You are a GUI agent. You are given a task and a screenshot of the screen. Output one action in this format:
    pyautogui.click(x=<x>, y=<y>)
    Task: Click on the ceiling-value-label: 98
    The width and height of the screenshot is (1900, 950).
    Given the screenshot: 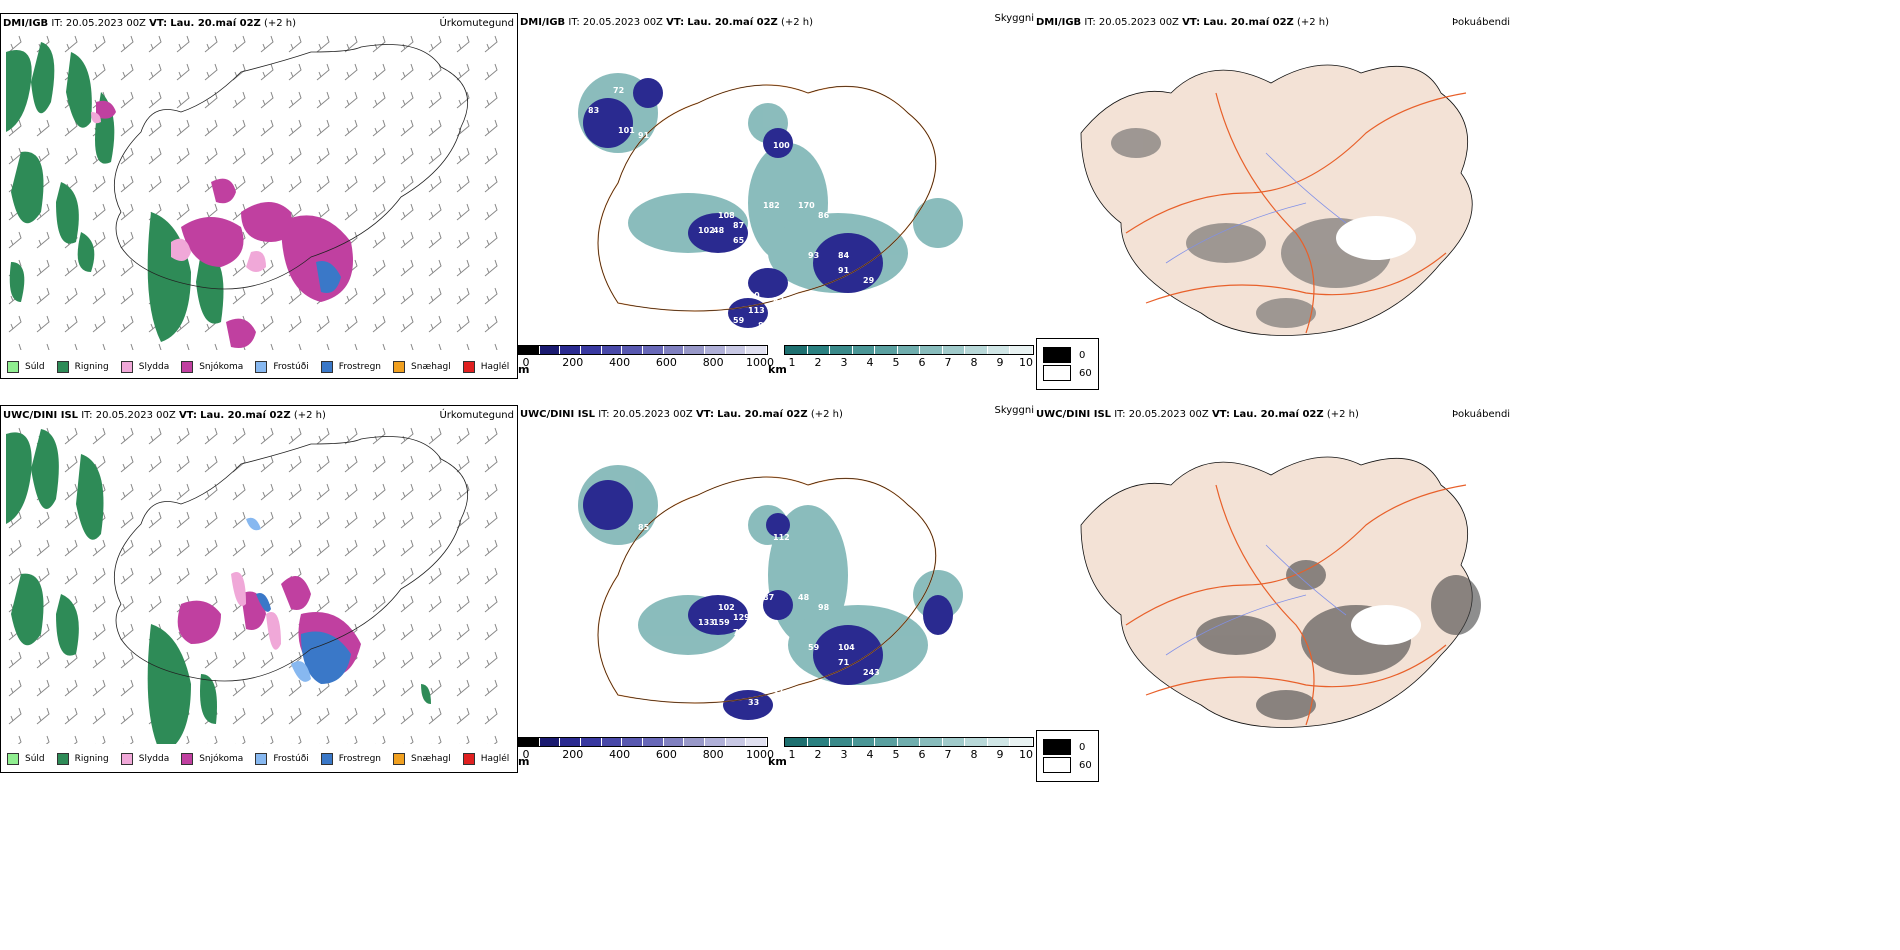 What is the action you would take?
    pyautogui.click(x=824, y=607)
    